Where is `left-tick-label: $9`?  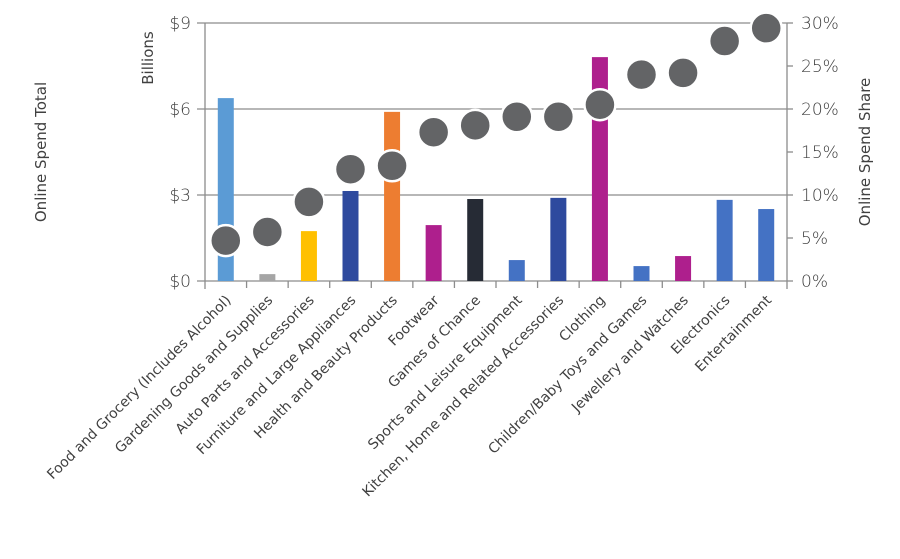 left-tick-label: $9 is located at coordinates (180, 24).